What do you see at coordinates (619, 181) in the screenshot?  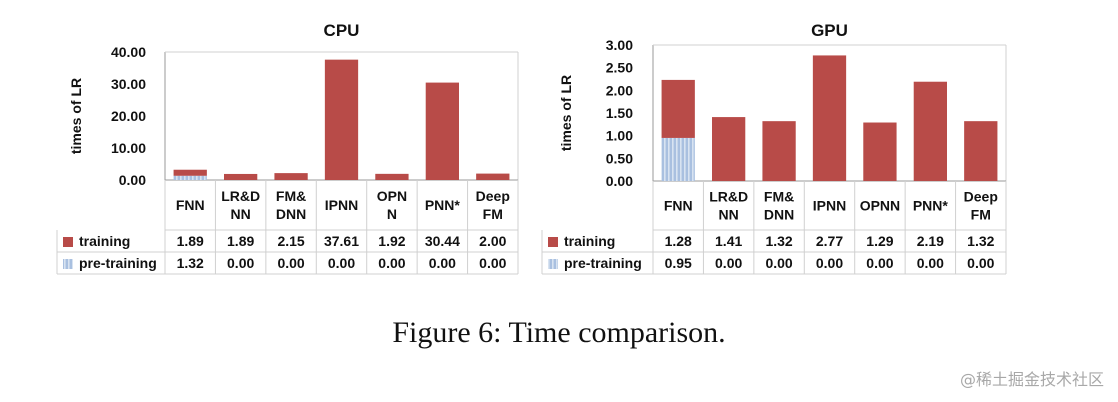 I see `chart2-y-tick-label: 0.00` at bounding box center [619, 181].